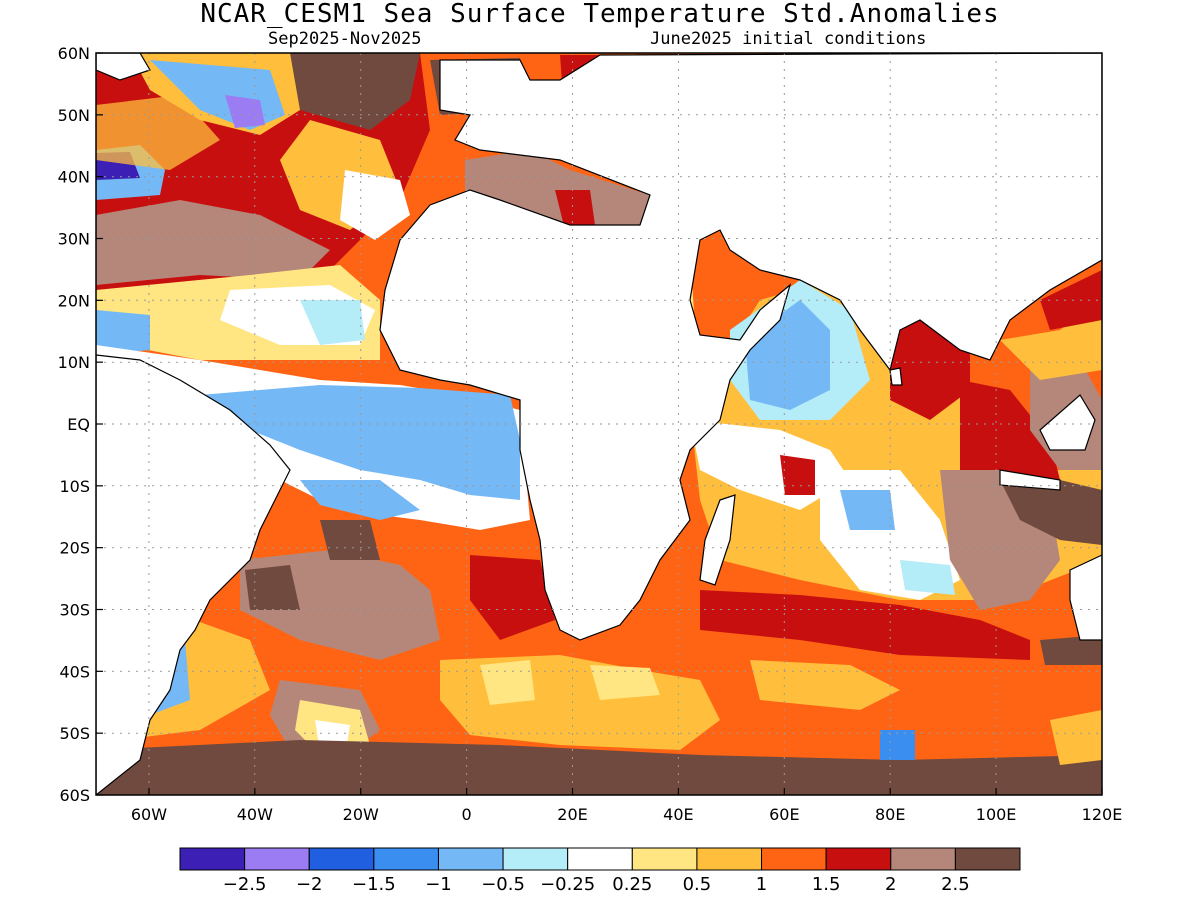 This screenshot has height=900, width=1200. What do you see at coordinates (74, 239) in the screenshot?
I see `lat-label: 30N` at bounding box center [74, 239].